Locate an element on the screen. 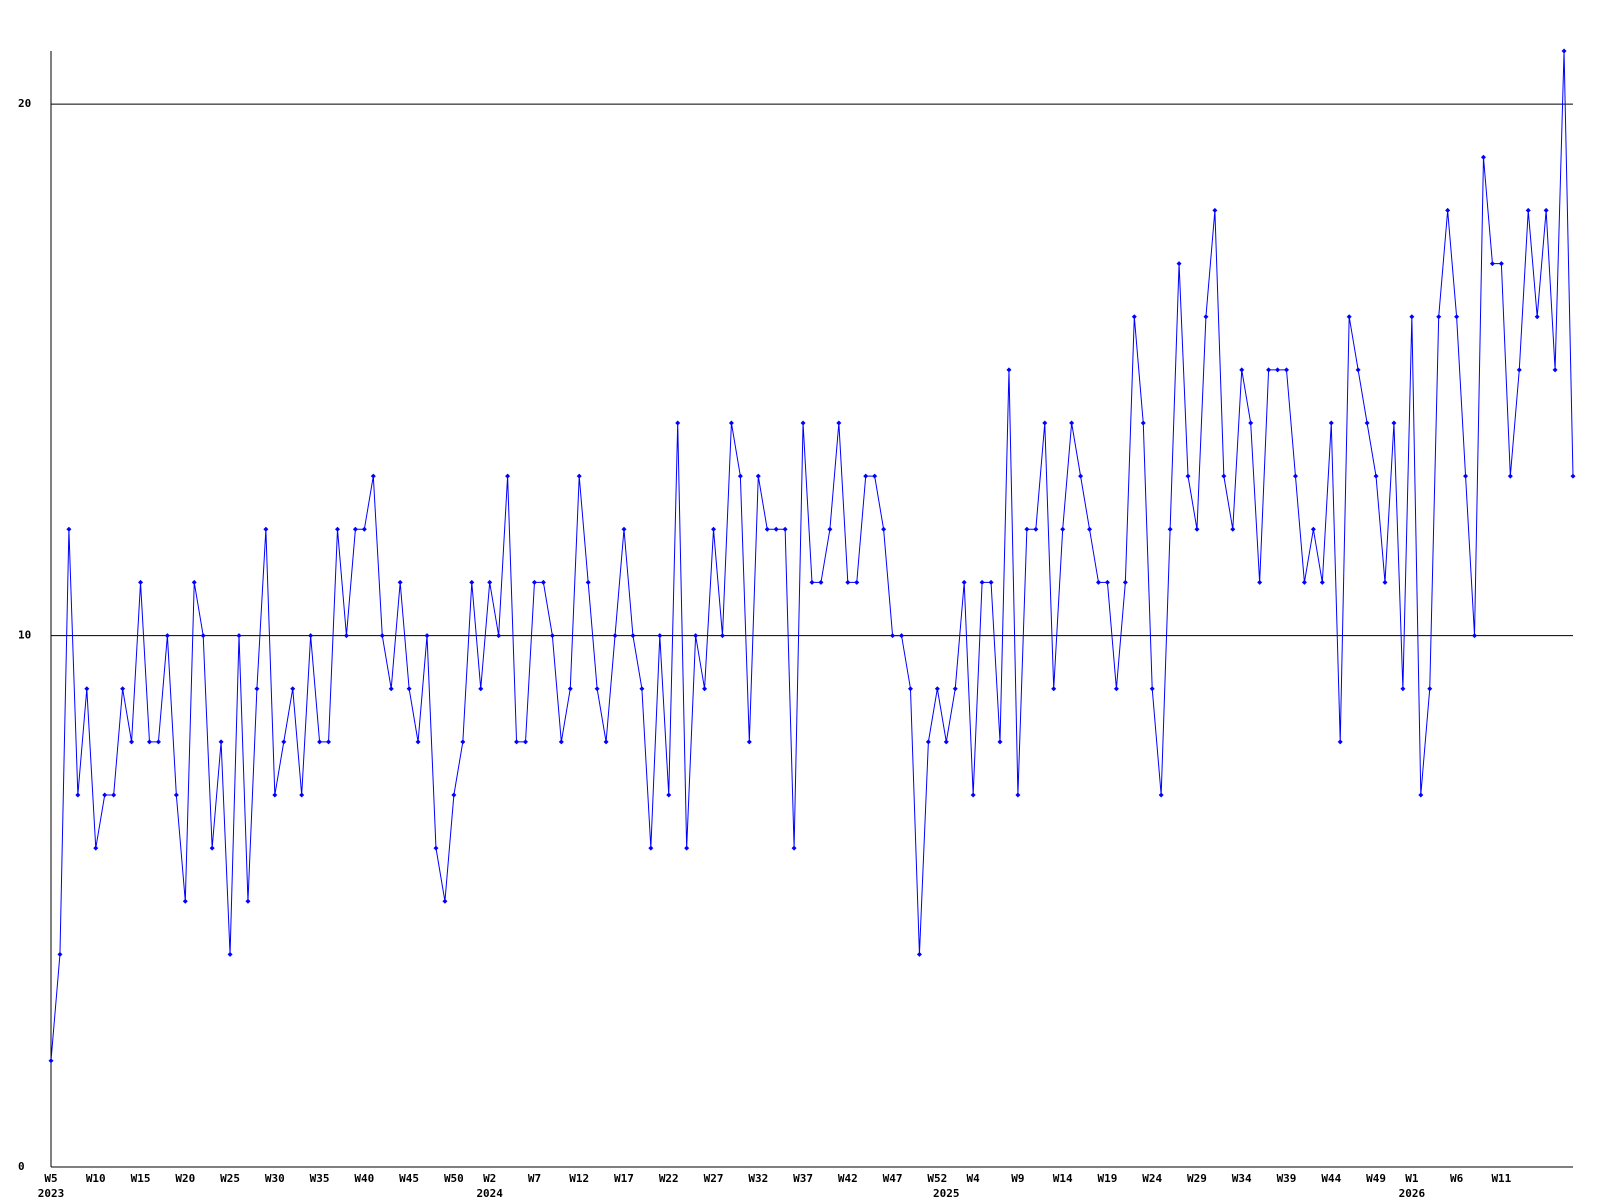 Image resolution: width=1600 pixels, height=1200 pixels. x-tick-label: W6 is located at coordinates (1457, 1178).